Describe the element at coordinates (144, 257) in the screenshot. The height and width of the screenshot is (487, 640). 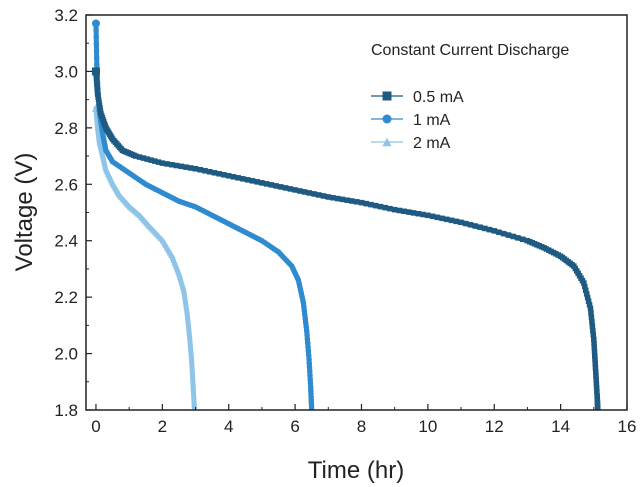
I see `series-2-mA` at that location.